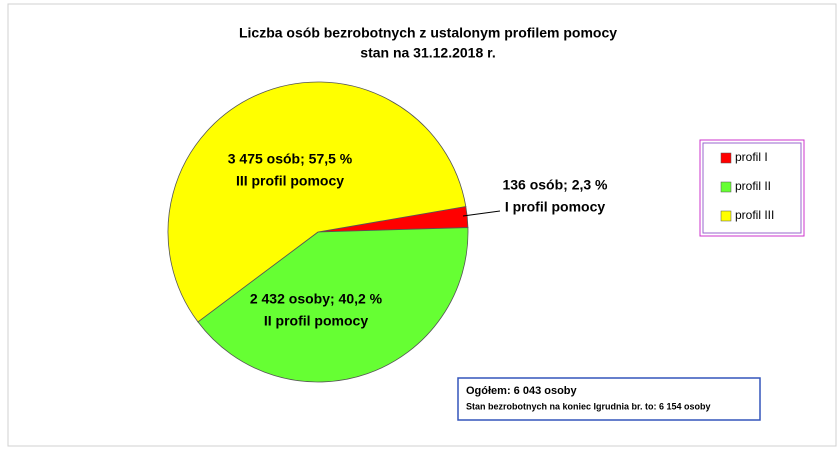 This screenshot has height=450, width=840. Describe the element at coordinates (290, 159) in the screenshot. I see `data-label: 3 475 osób; 57,5 %` at that location.